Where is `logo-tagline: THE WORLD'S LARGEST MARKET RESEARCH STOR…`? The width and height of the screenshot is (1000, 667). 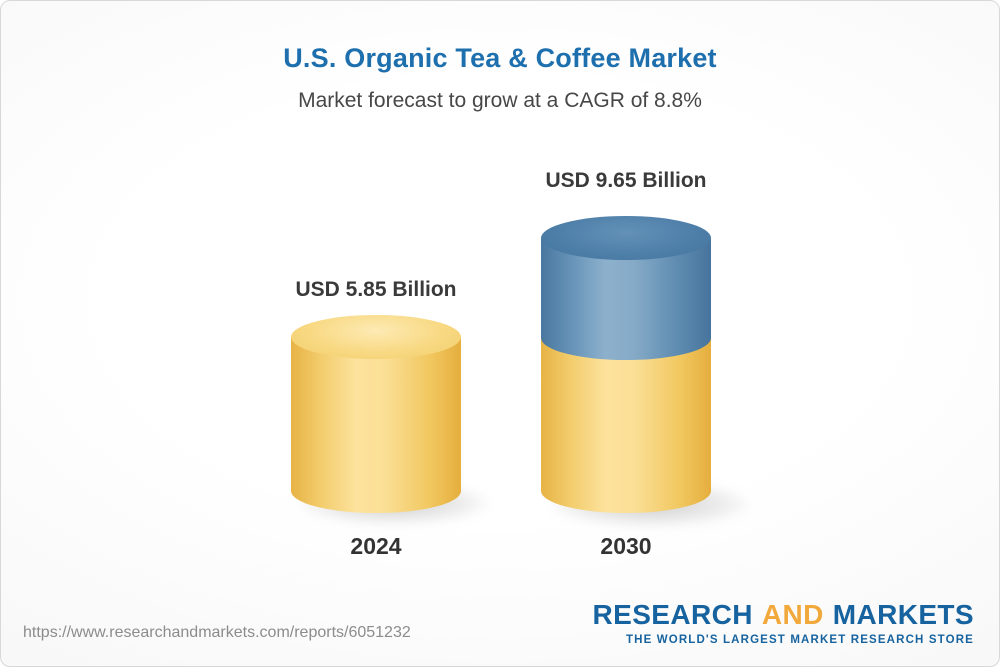
logo-tagline: THE WORLD'S LARGEST MARKET RESEARCH STOR… is located at coordinates (799, 640).